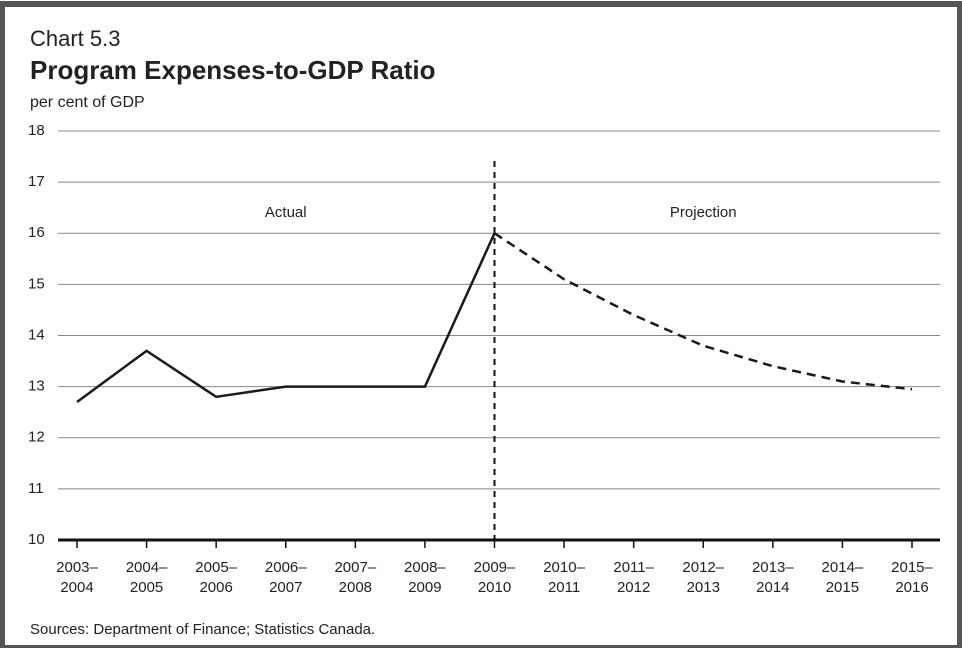  I want to click on y-tick-label: 11, so click(36, 488).